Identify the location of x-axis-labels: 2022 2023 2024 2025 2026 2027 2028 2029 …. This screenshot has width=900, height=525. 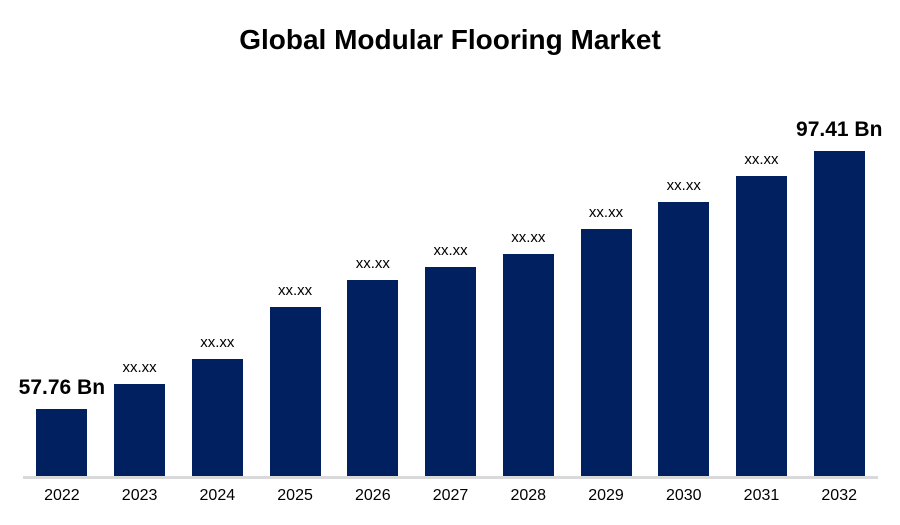
(450, 496).